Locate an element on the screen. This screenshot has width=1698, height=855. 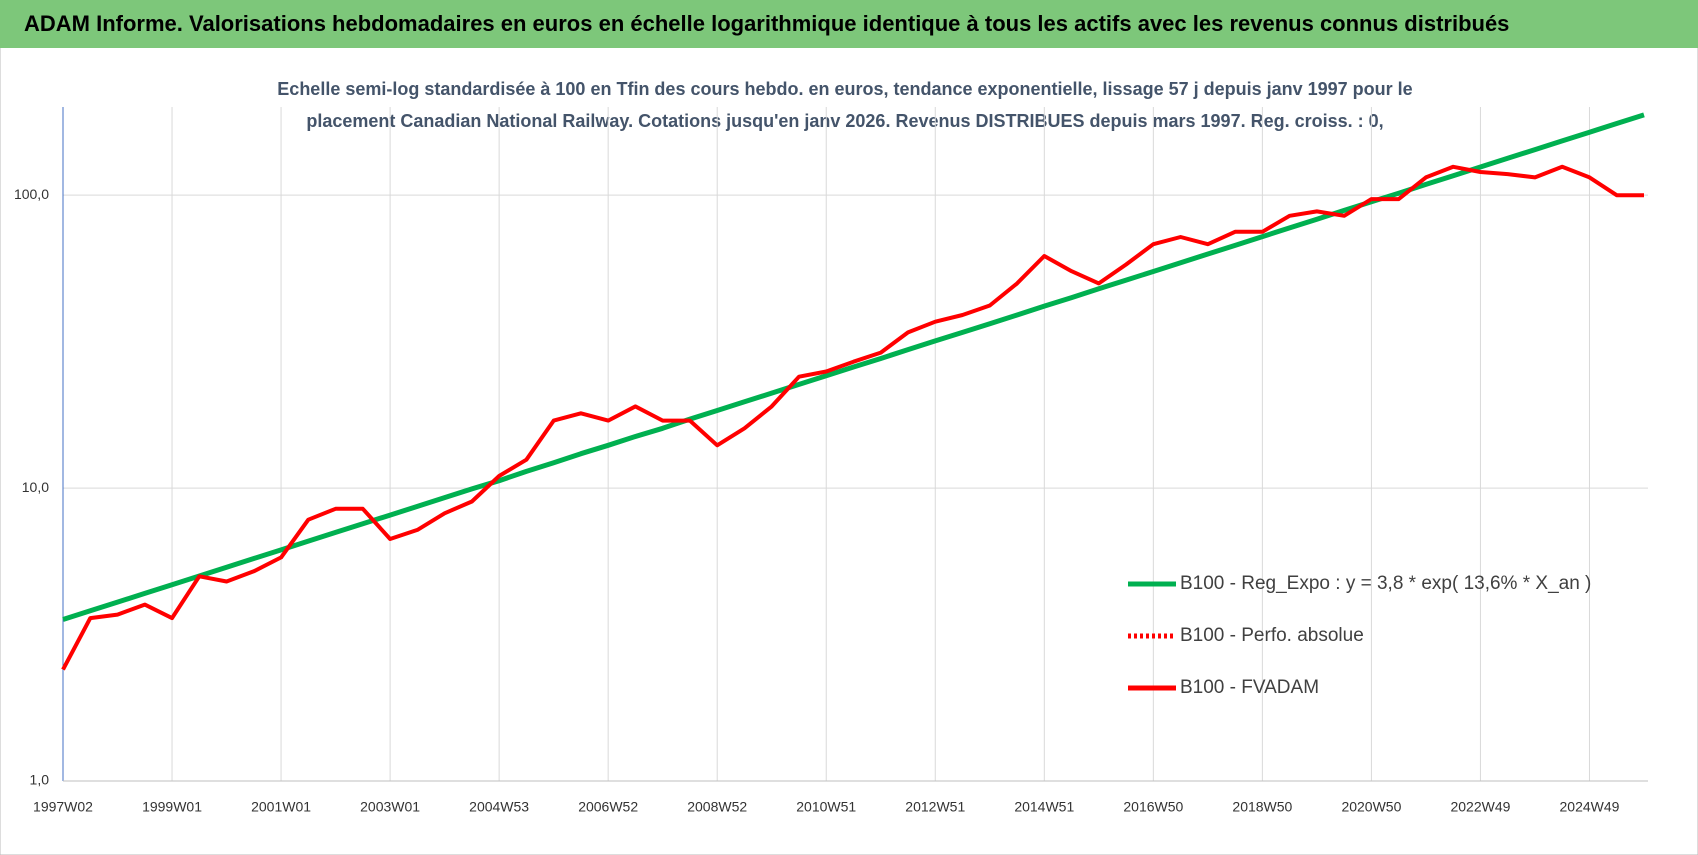
x-tick-label: 2020W50 is located at coordinates (1371, 807).